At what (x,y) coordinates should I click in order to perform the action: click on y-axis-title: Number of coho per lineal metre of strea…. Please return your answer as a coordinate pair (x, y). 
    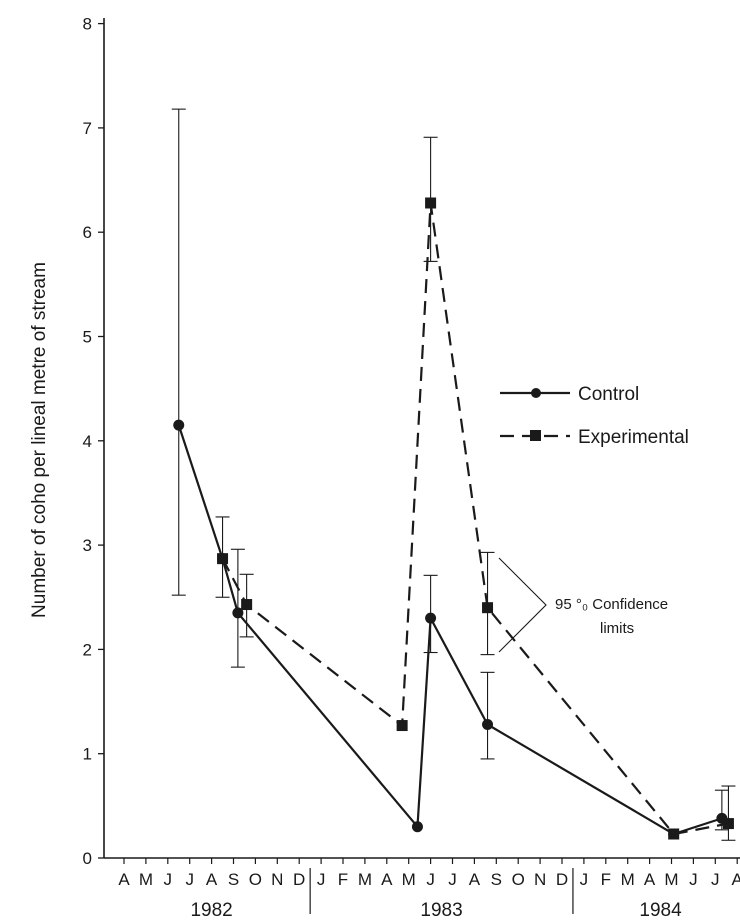
    Looking at the image, I should click on (39, 440).